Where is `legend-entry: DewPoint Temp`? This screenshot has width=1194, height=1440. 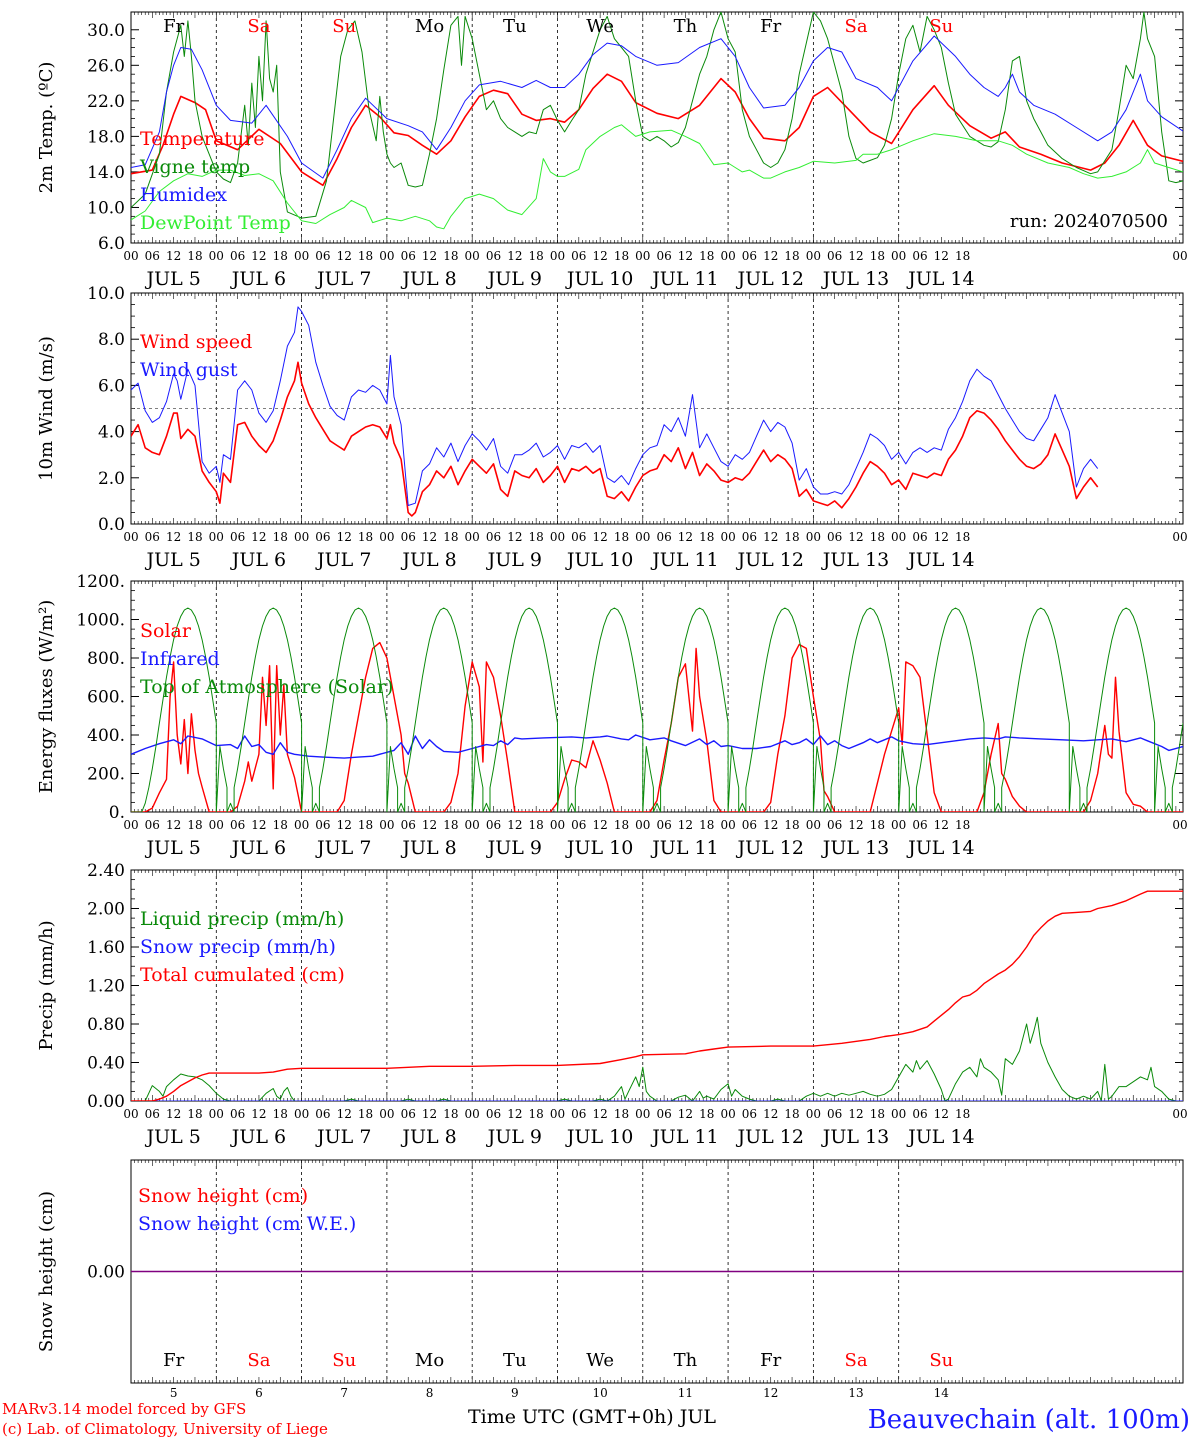 legend-entry: DewPoint Temp is located at coordinates (215, 223).